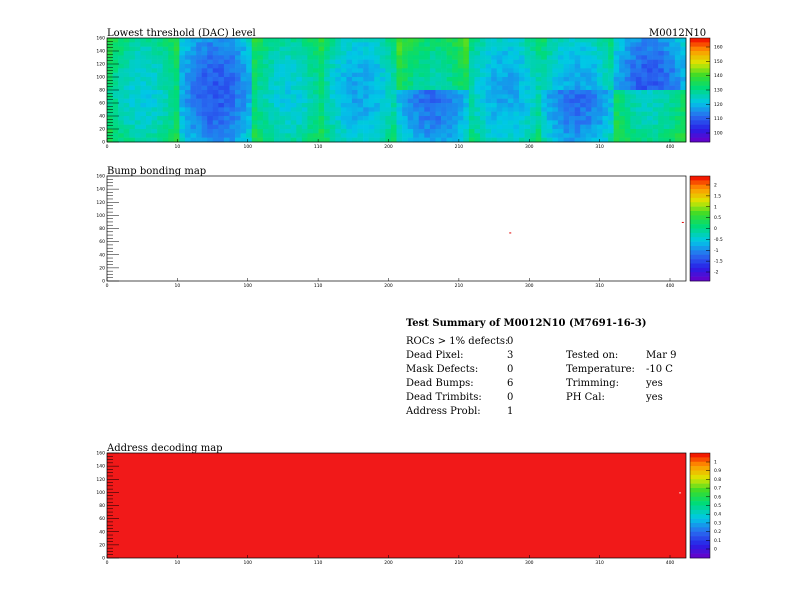 The height and width of the screenshot is (612, 792). Describe the element at coordinates (100, 203) in the screenshot. I see `y-tick-label: 120` at that location.